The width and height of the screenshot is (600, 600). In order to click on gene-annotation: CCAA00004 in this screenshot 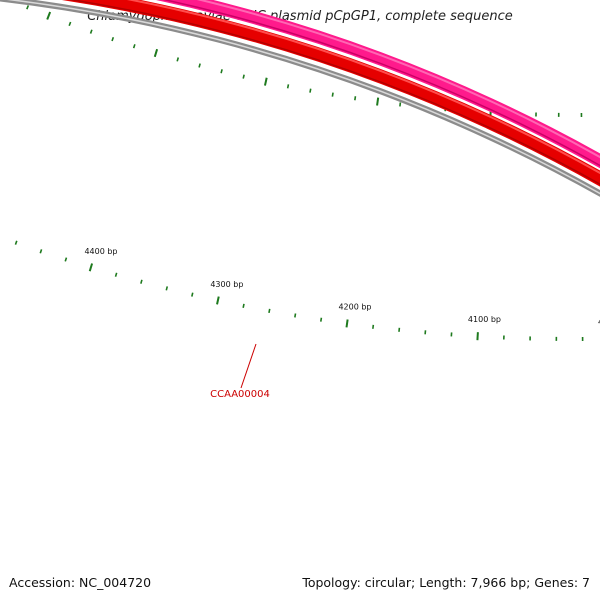, I will do `click(240, 371)`.